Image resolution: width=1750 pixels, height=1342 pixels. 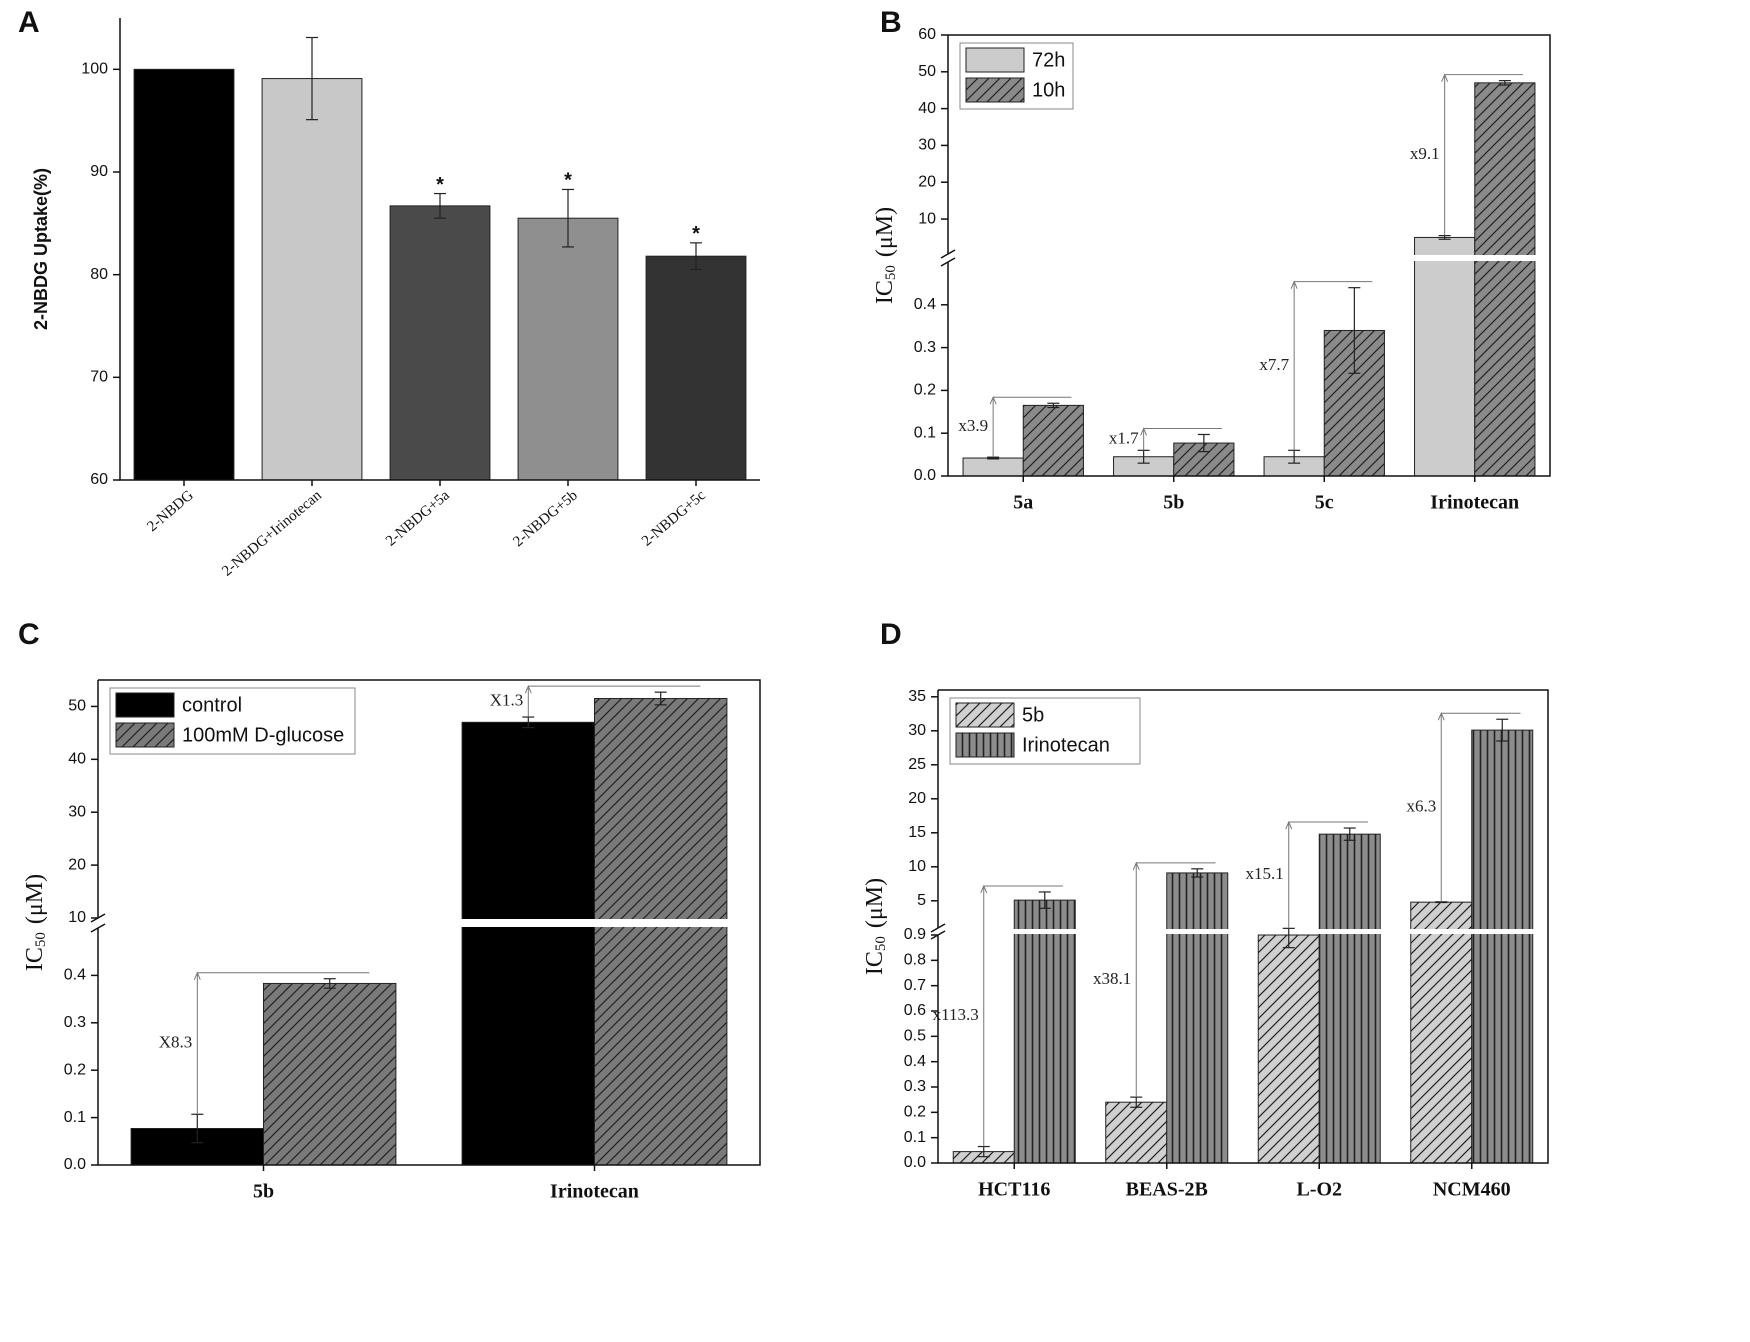 What do you see at coordinates (927, 181) in the screenshot?
I see `y-tick-label: 20` at bounding box center [927, 181].